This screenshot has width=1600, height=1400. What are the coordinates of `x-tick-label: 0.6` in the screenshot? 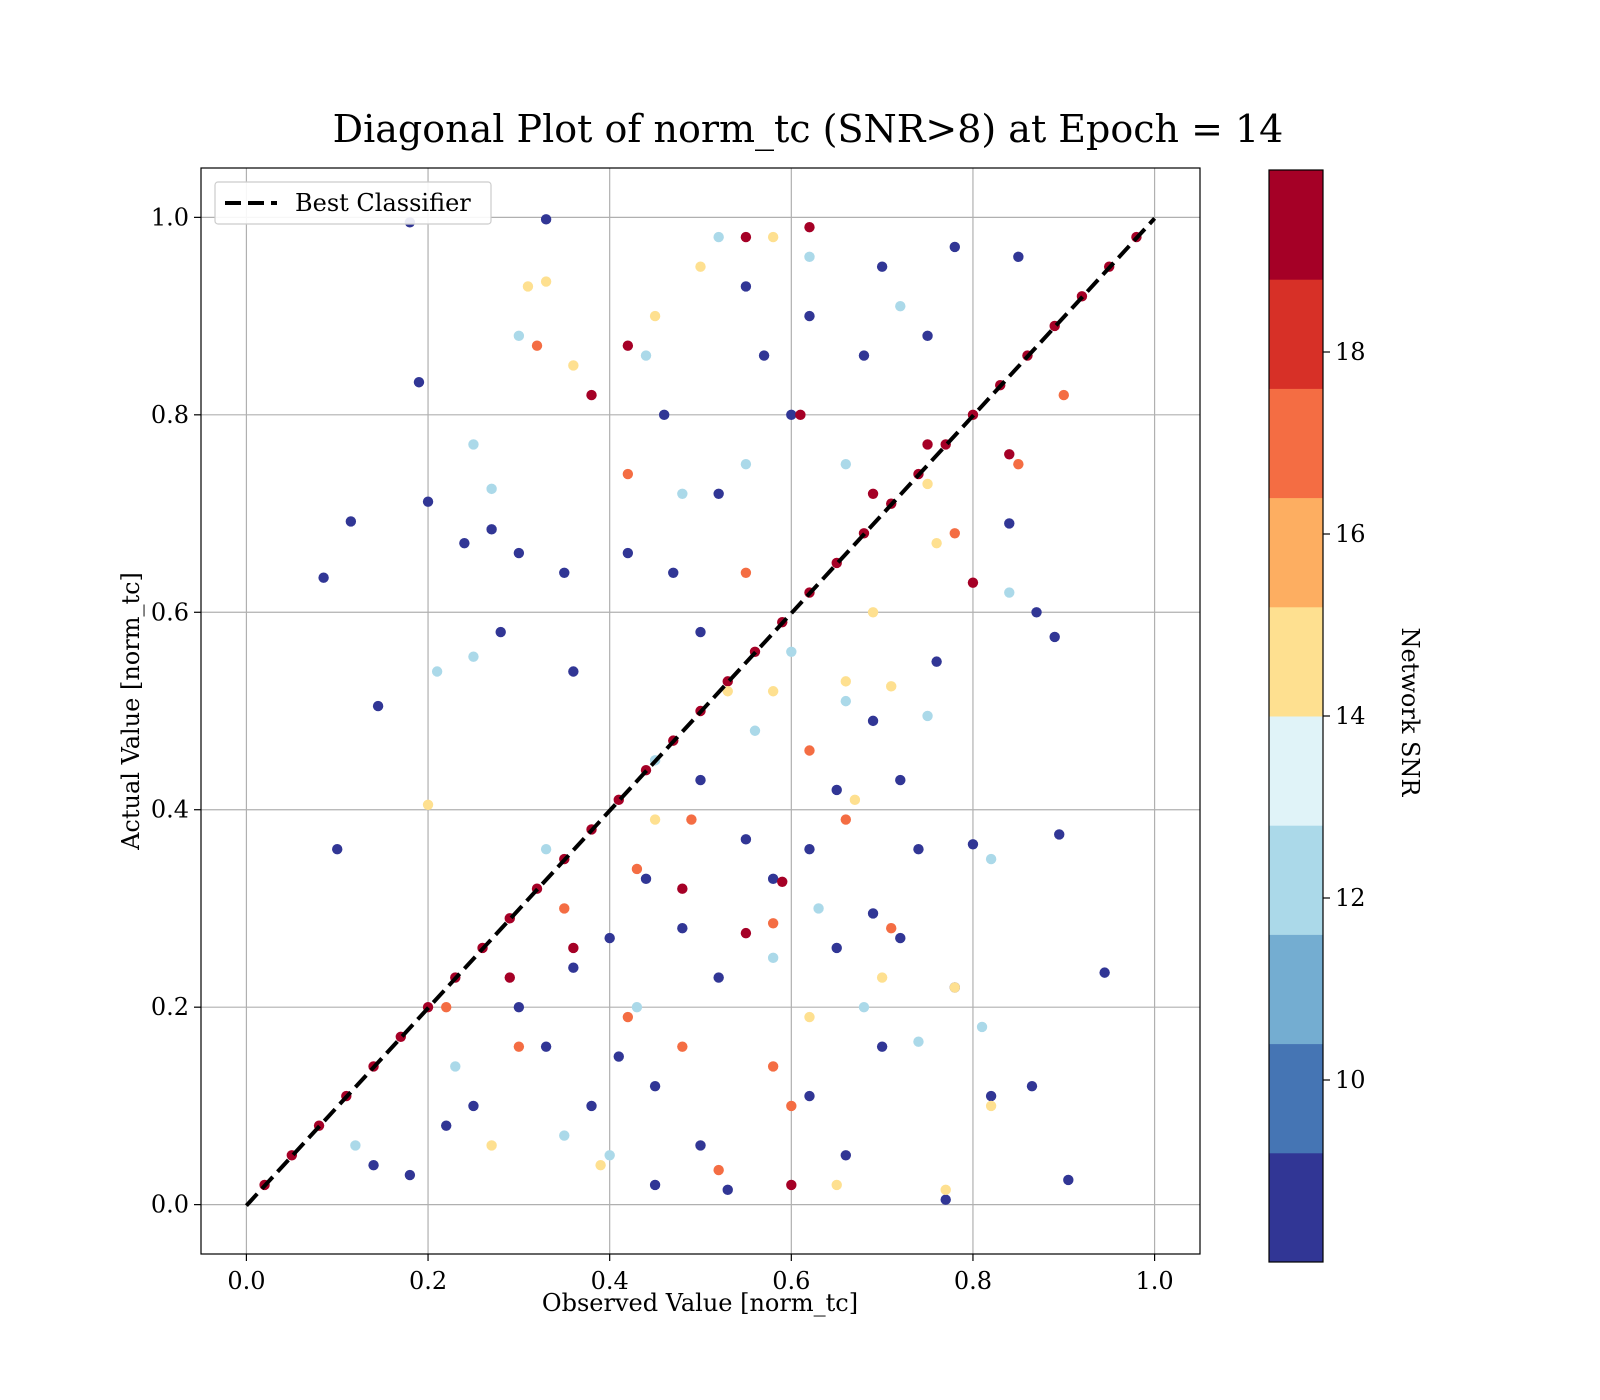 It's located at (791, 1281).